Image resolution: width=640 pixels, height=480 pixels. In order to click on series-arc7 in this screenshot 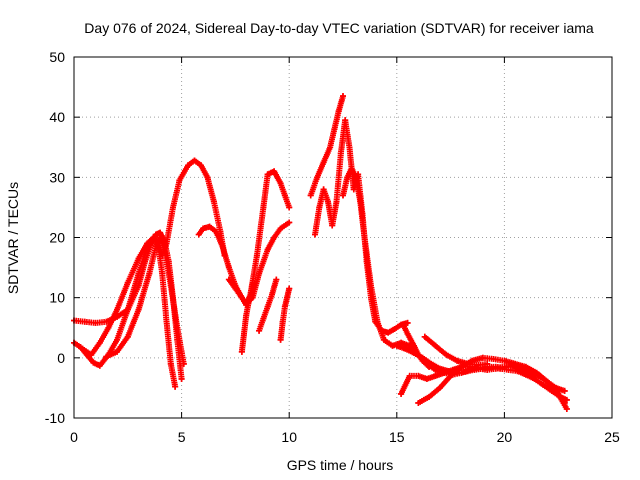, I will do `click(247, 317)`.